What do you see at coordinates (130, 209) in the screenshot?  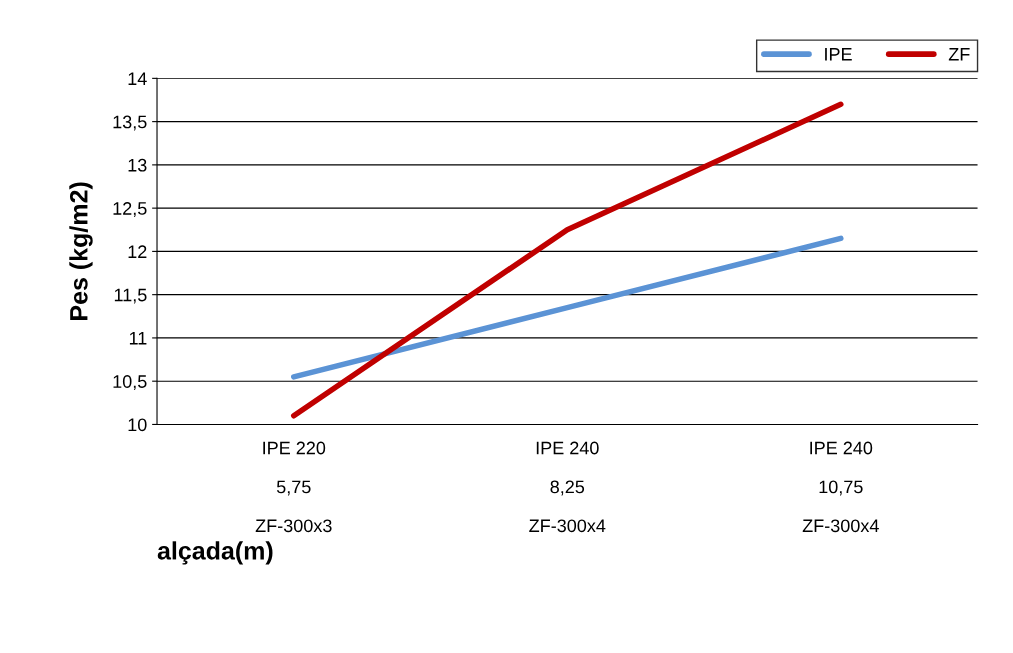 I see `y-tick-label: 12,5` at bounding box center [130, 209].